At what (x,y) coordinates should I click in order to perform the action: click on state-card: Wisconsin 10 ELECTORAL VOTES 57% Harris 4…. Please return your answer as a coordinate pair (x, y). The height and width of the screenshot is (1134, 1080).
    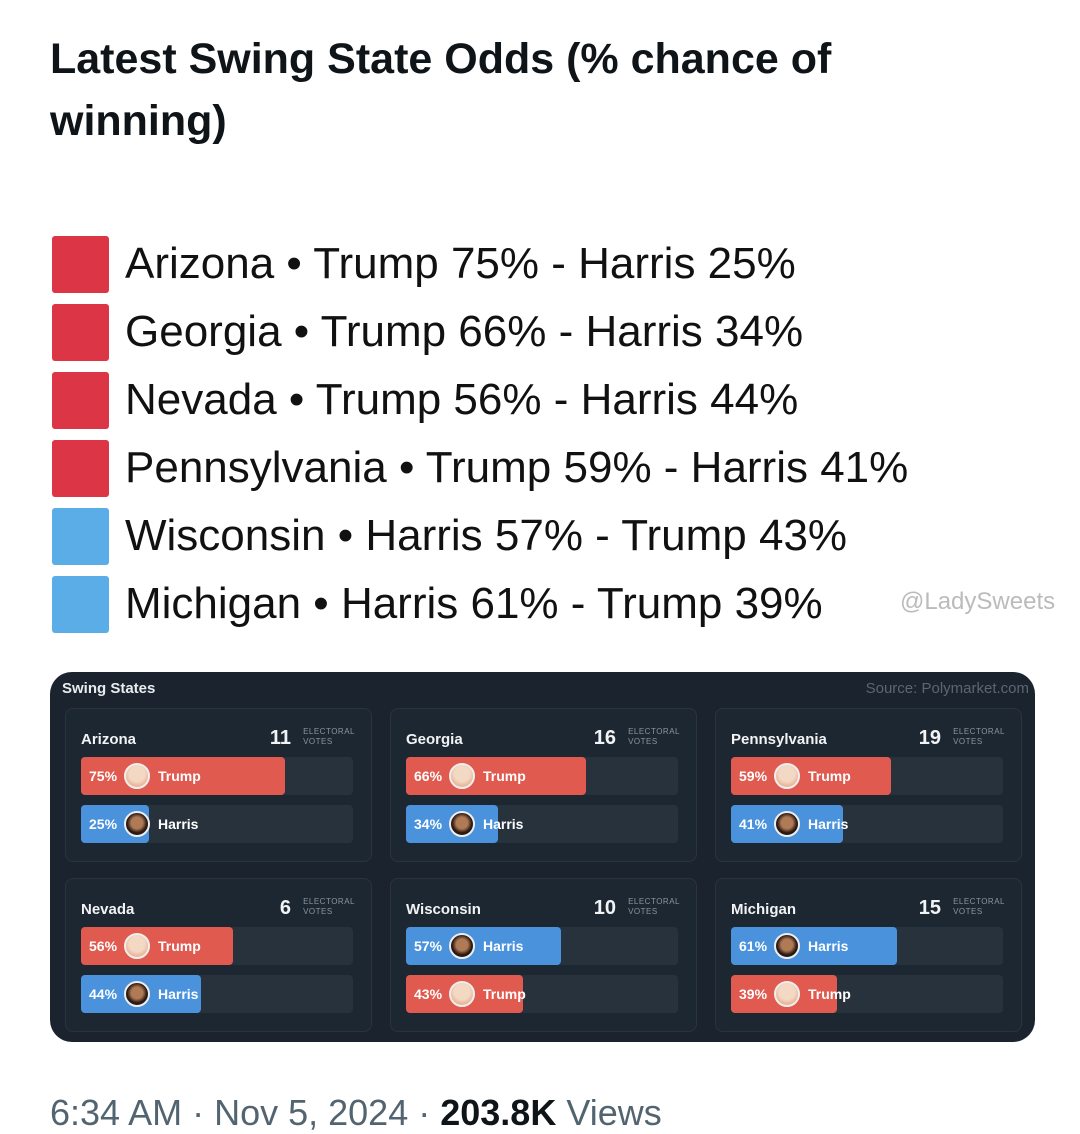
    Looking at the image, I should click on (543, 955).